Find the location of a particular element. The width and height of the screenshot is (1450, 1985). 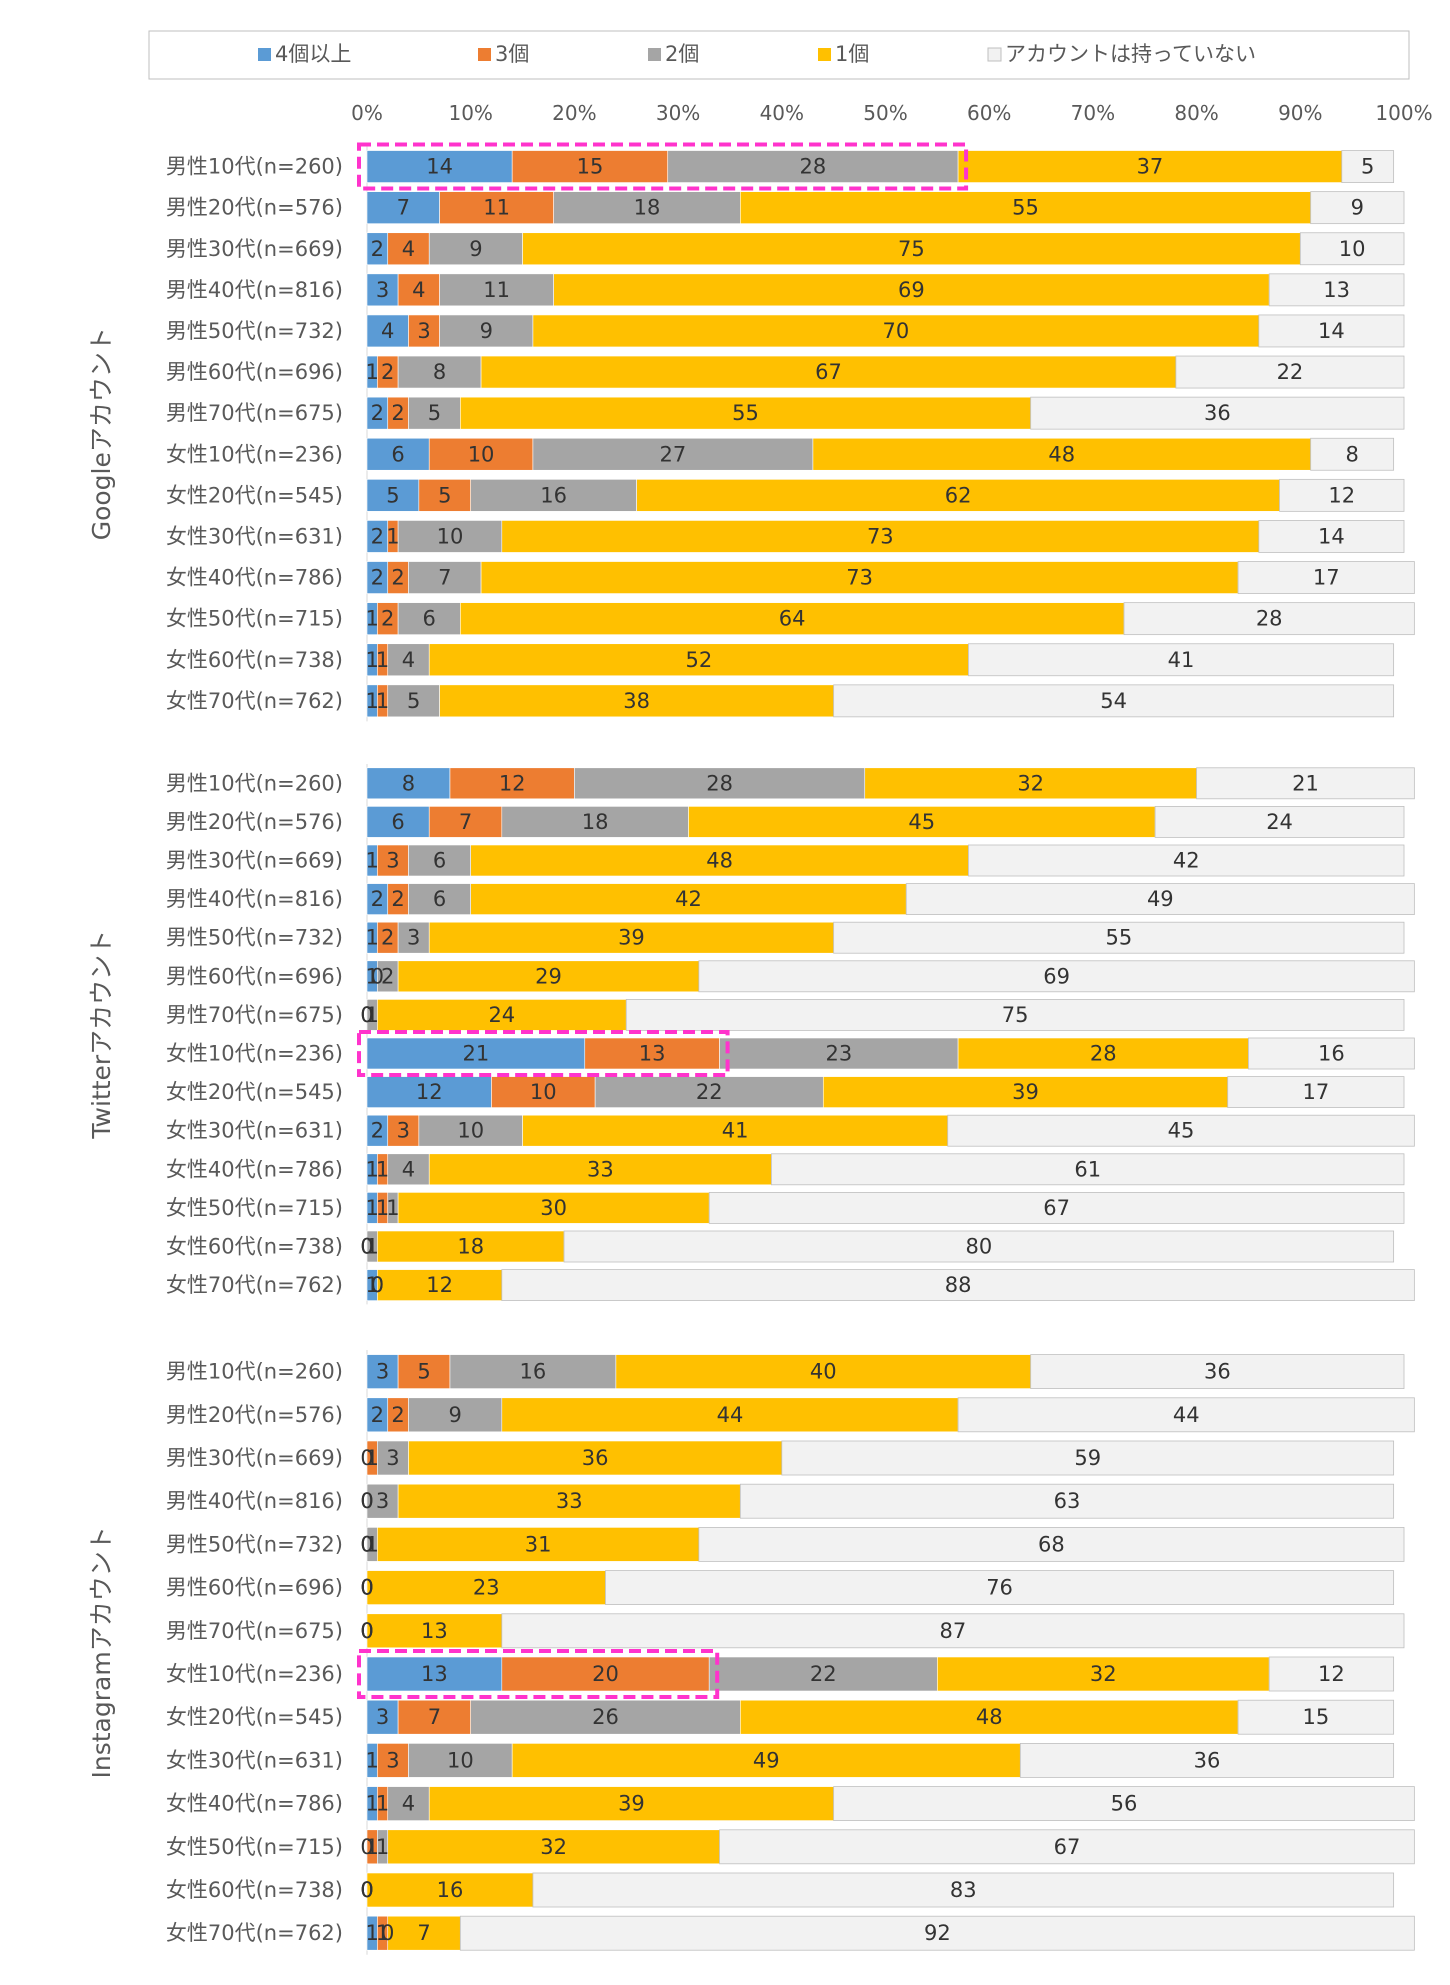

data-label: 15 is located at coordinates (1315, 1717).